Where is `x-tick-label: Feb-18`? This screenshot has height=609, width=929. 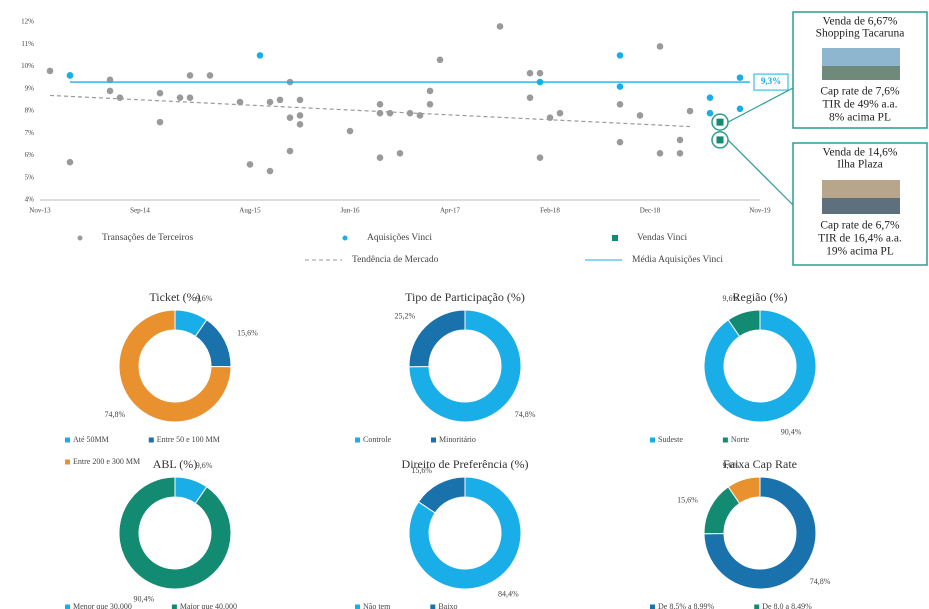 x-tick-label: Feb-18 is located at coordinates (550, 211).